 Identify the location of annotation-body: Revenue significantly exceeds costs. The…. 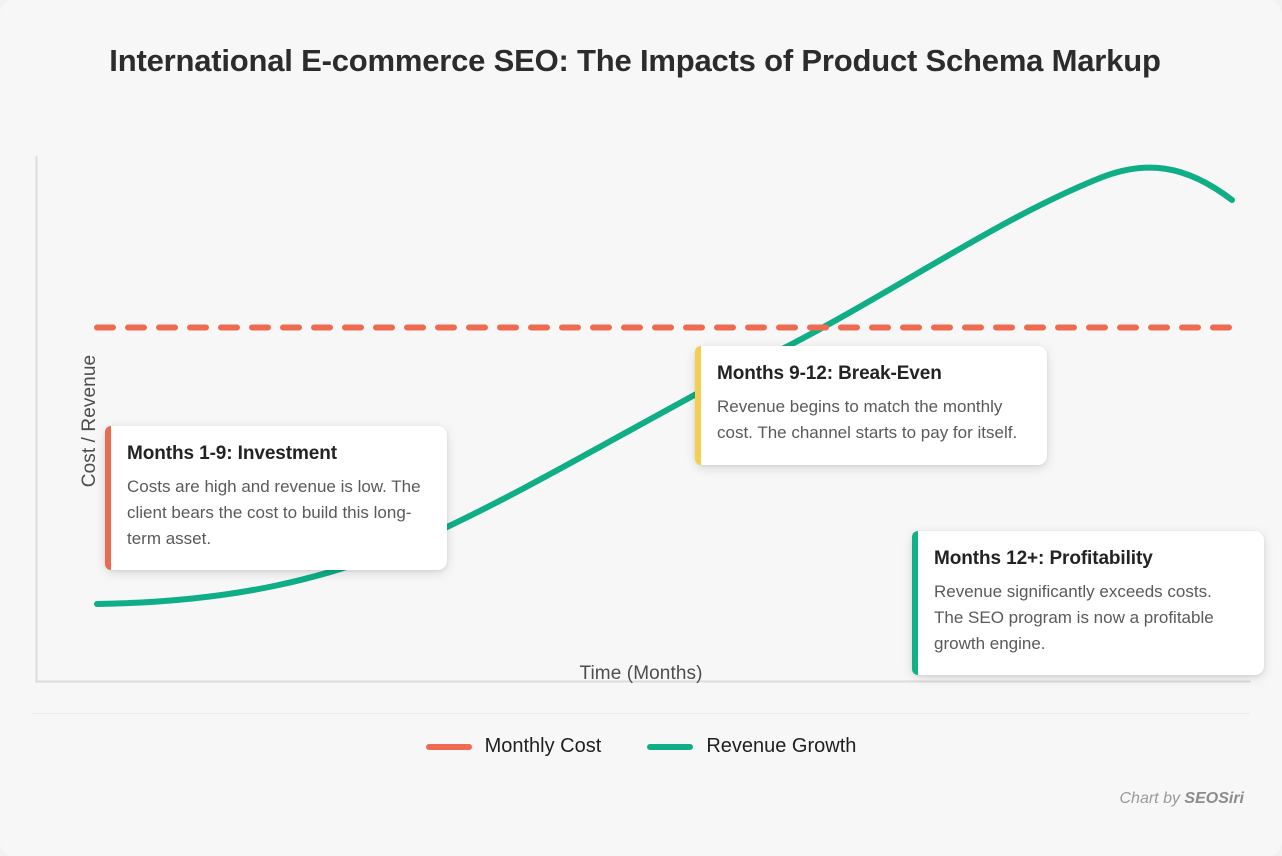
(1074, 617).